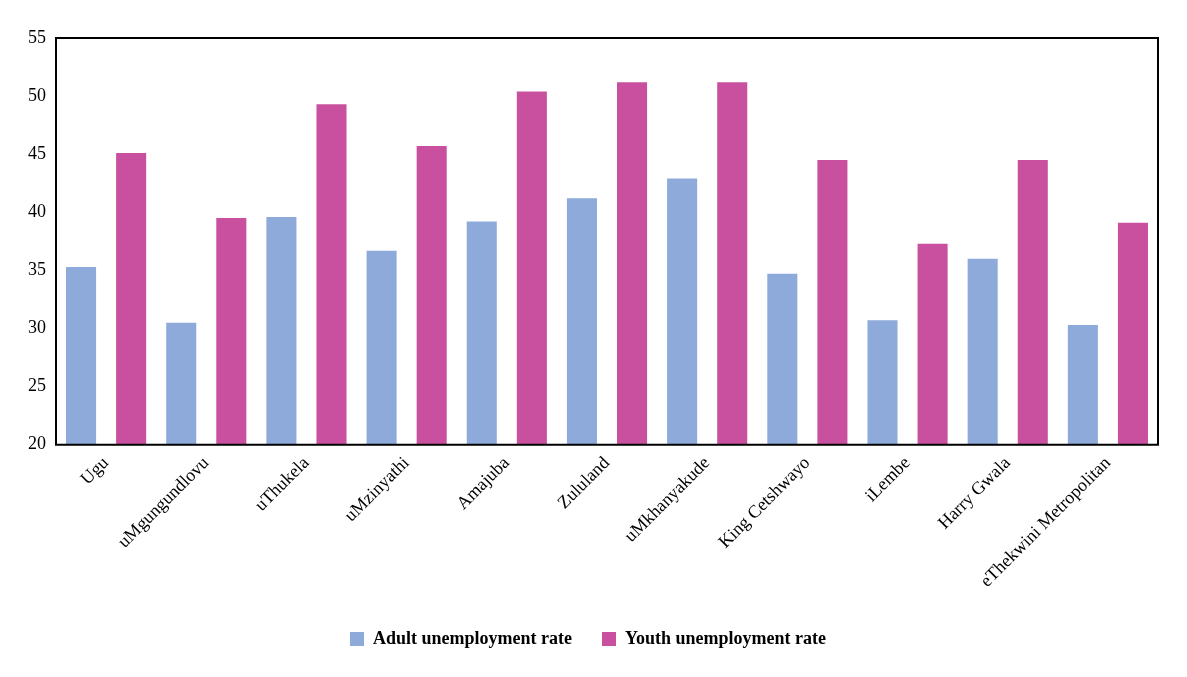 The width and height of the screenshot is (1187, 677). I want to click on legend-label: Youth unemployment rate, so click(726, 637).